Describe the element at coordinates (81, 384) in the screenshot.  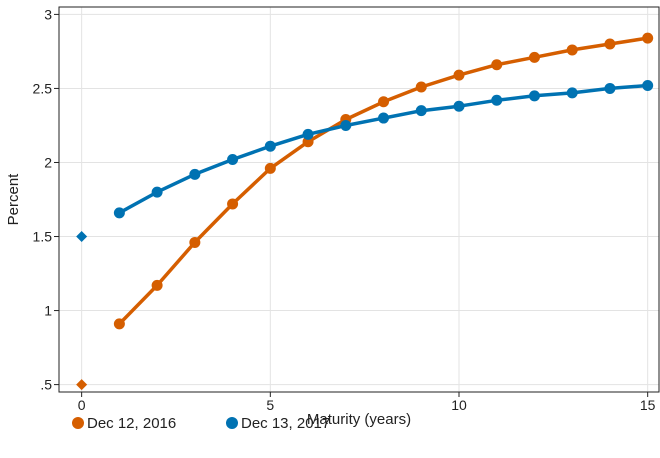
I see `diamond-point-dec-12-2016` at that location.